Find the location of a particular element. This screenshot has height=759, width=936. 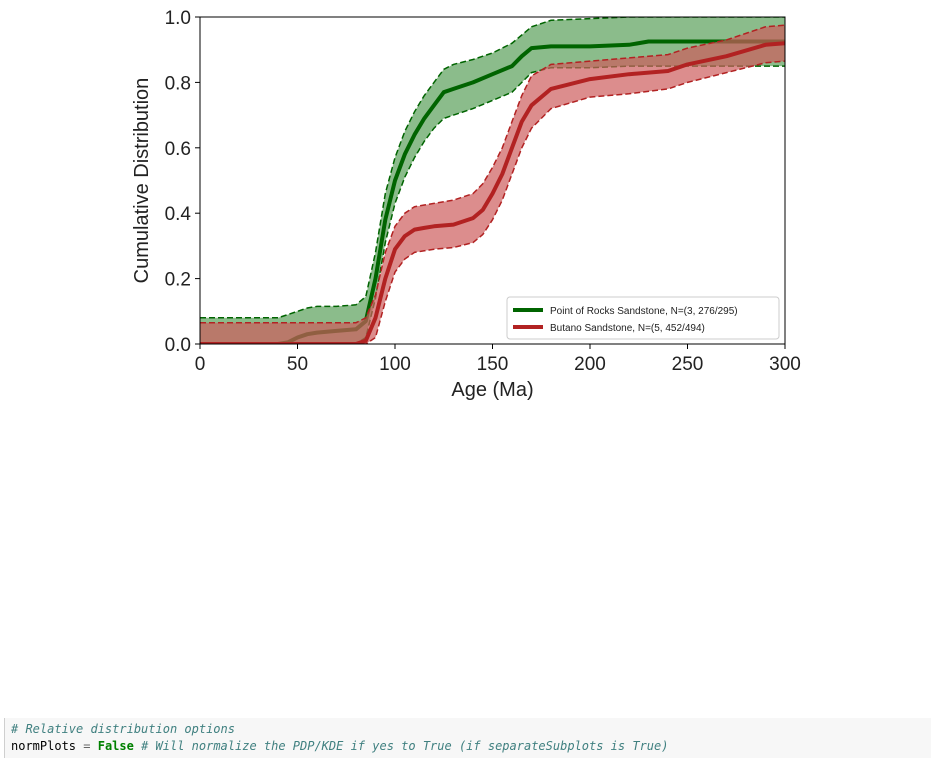

y-tick-label: 0.2 is located at coordinates (178, 280).